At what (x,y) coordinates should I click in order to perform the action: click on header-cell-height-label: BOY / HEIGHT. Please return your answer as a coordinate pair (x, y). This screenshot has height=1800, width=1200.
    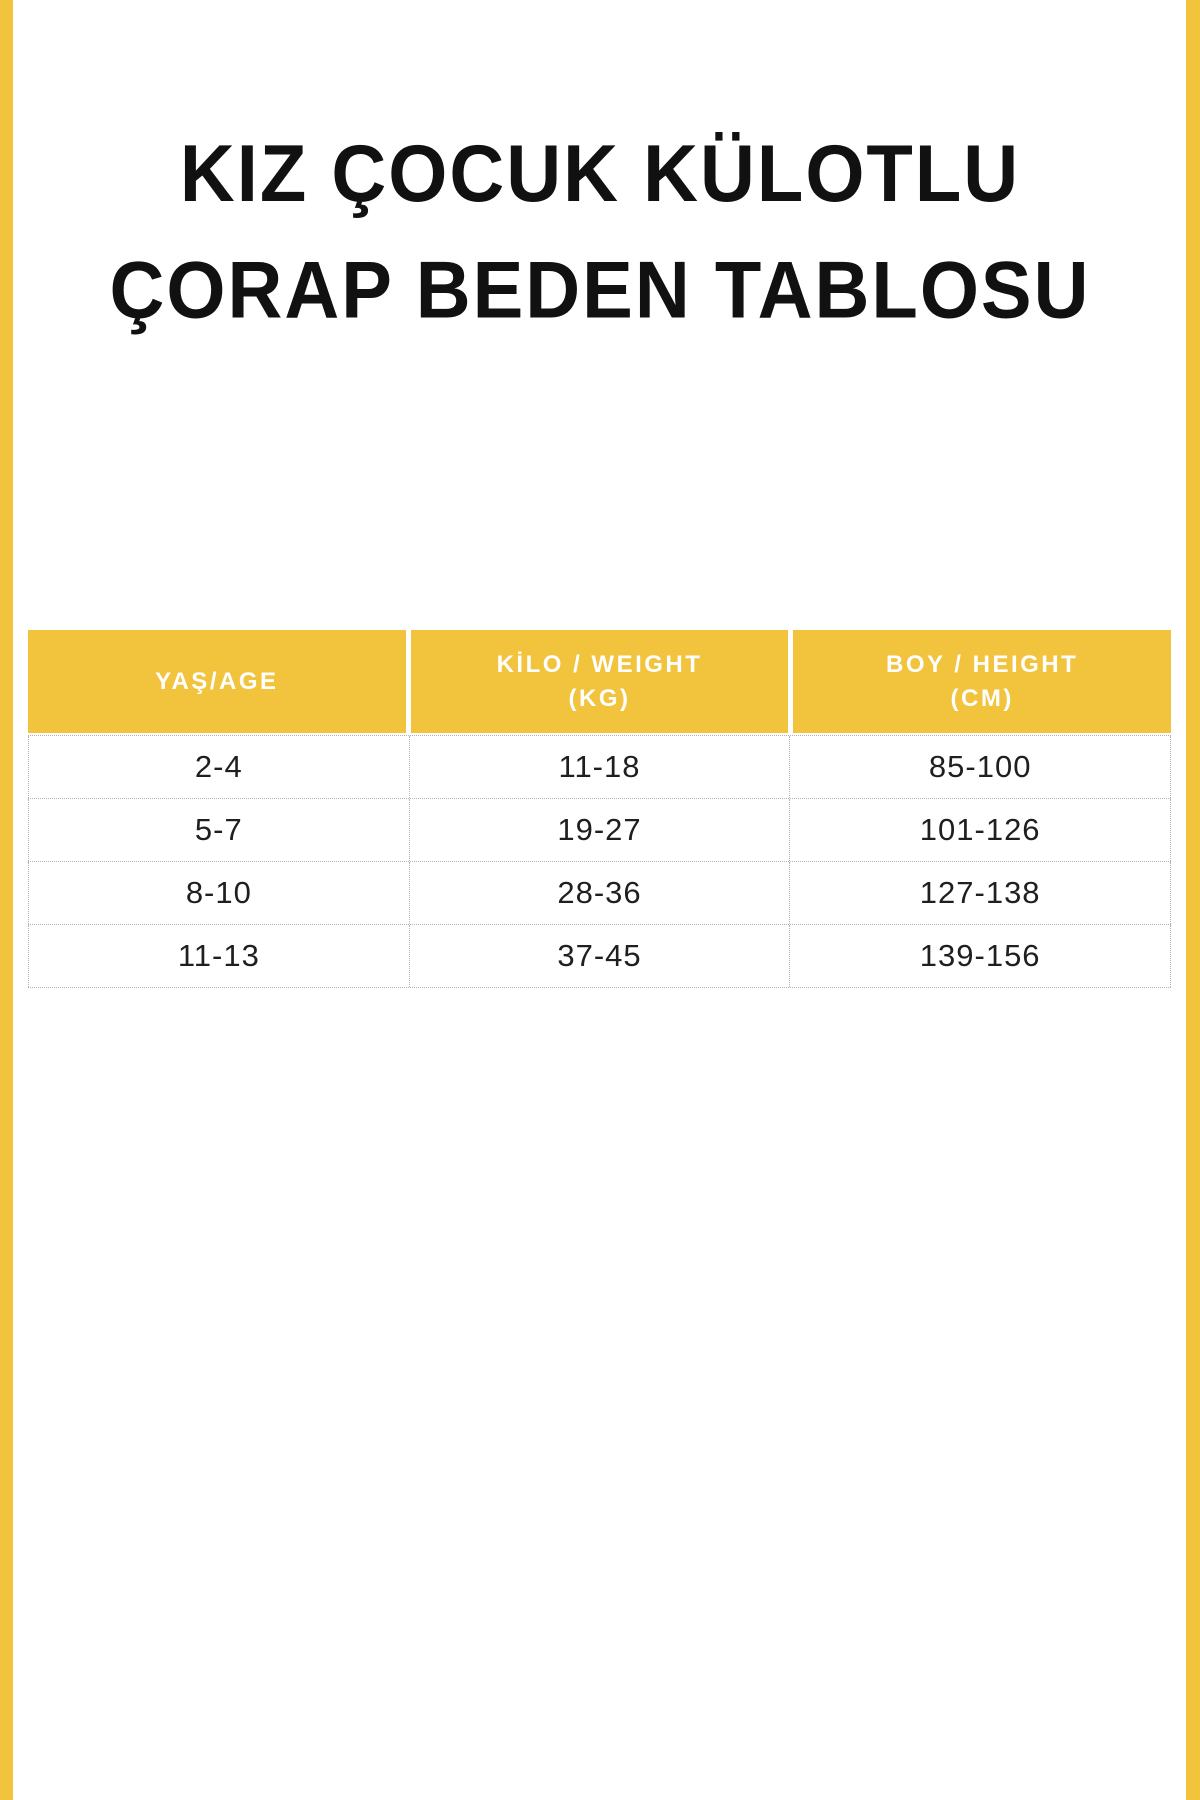
    Looking at the image, I should click on (982, 664).